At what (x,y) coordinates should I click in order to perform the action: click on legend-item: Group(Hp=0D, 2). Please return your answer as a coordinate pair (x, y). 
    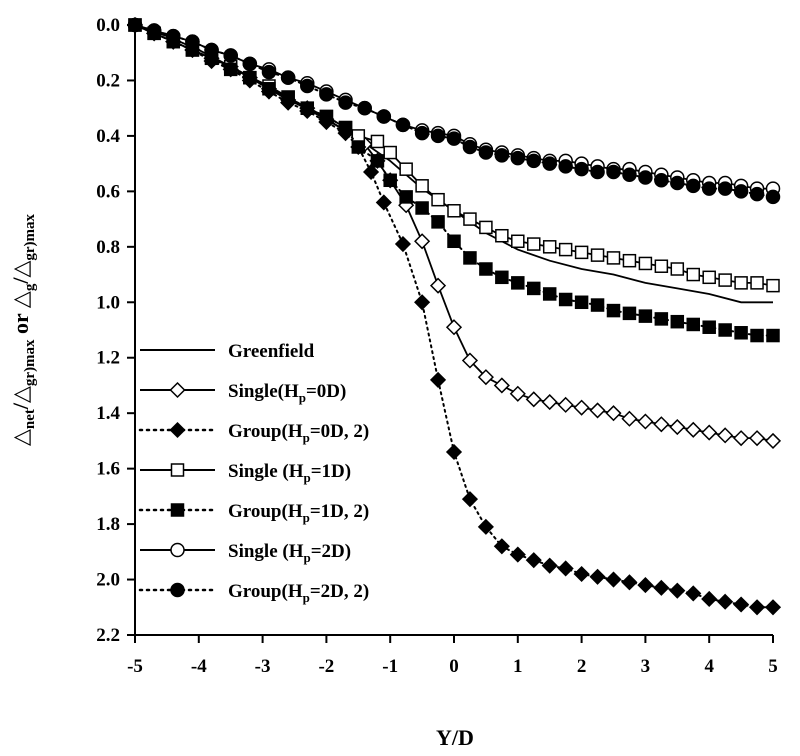
    Looking at the image, I should click on (253, 433).